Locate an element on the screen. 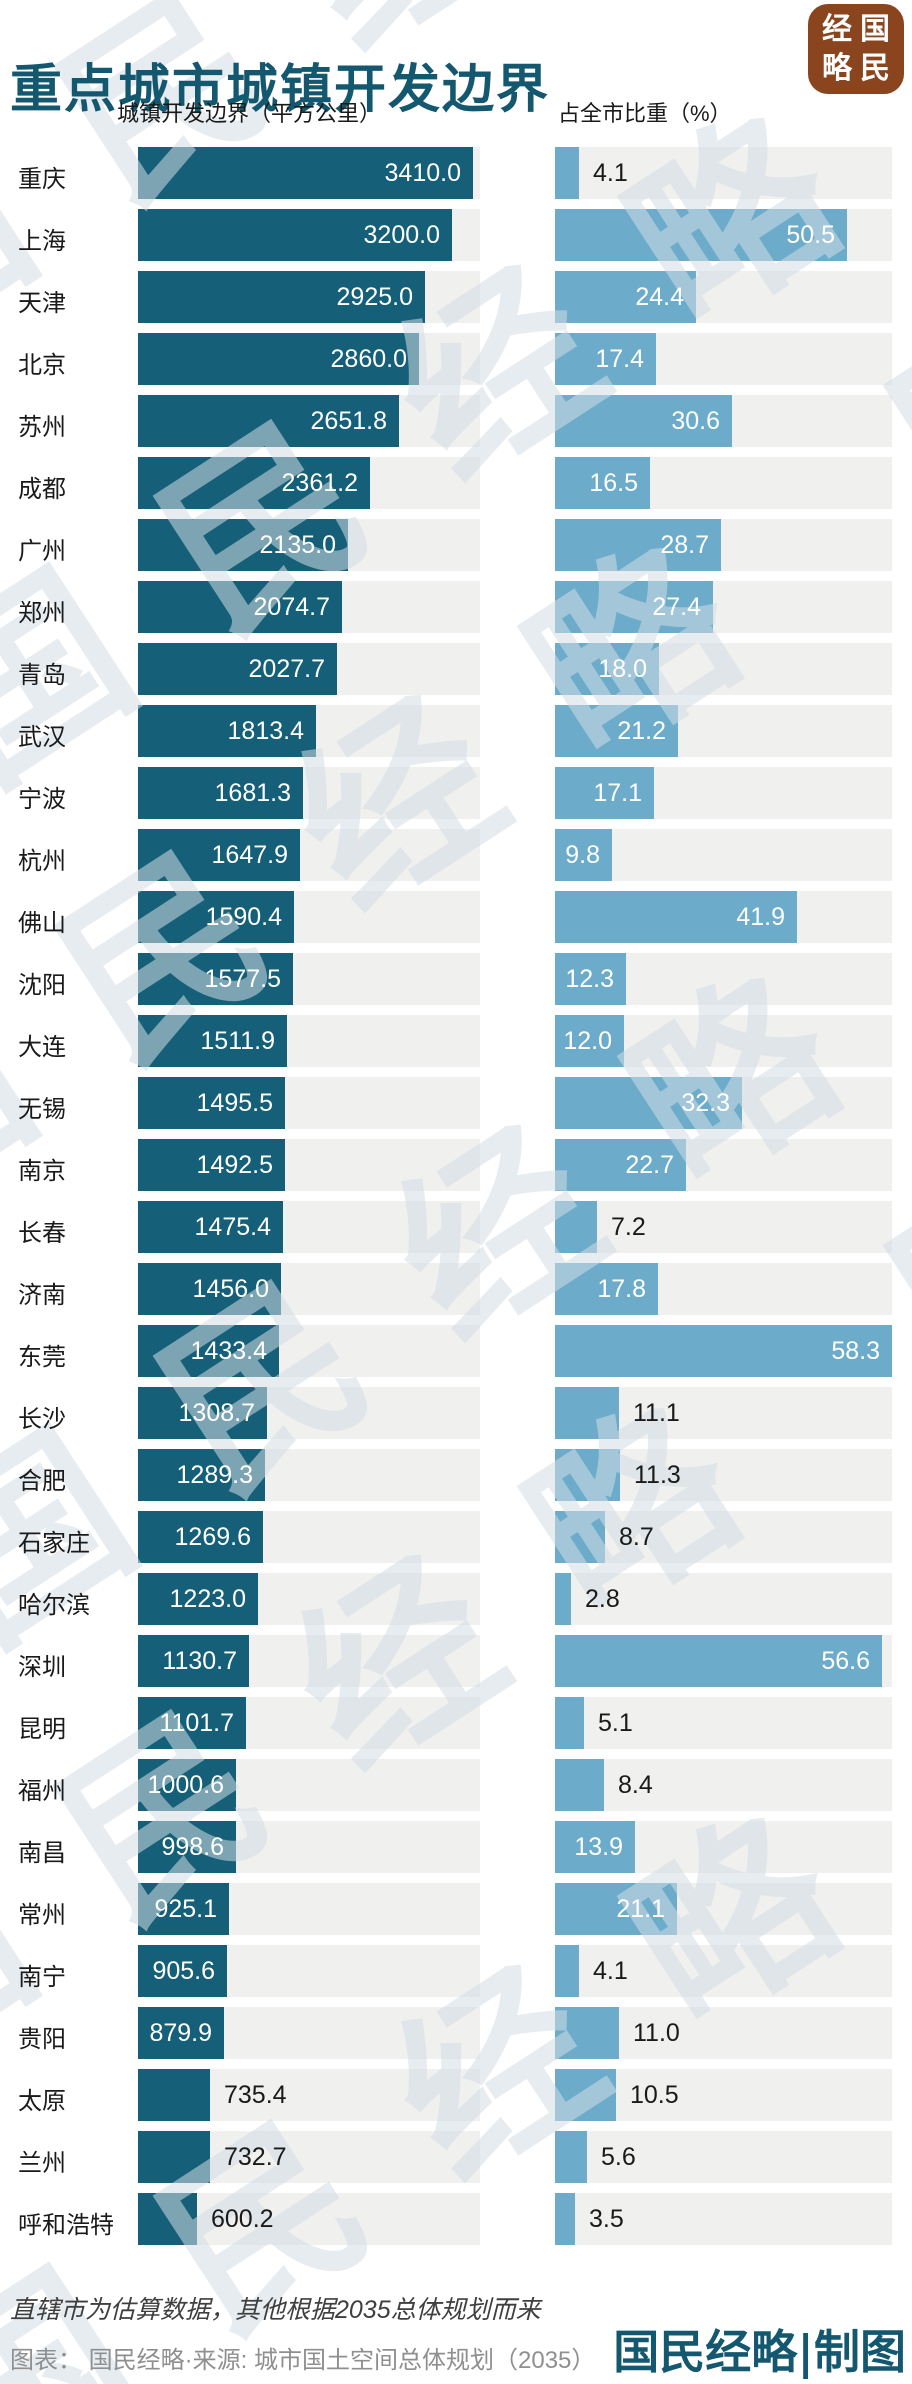 The height and width of the screenshot is (2384, 912). boundary-bar: 1813.4 is located at coordinates (227, 731).